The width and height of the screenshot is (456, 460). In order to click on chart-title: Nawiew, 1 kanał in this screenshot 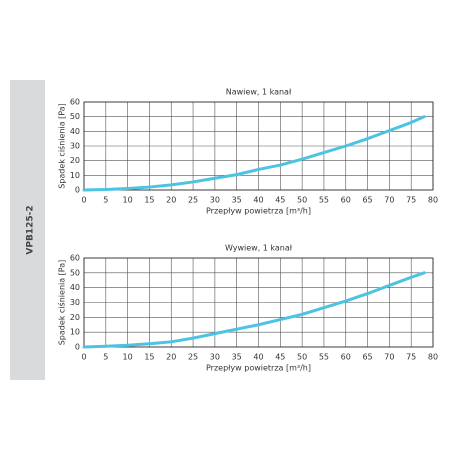, I will do `click(259, 92)`.